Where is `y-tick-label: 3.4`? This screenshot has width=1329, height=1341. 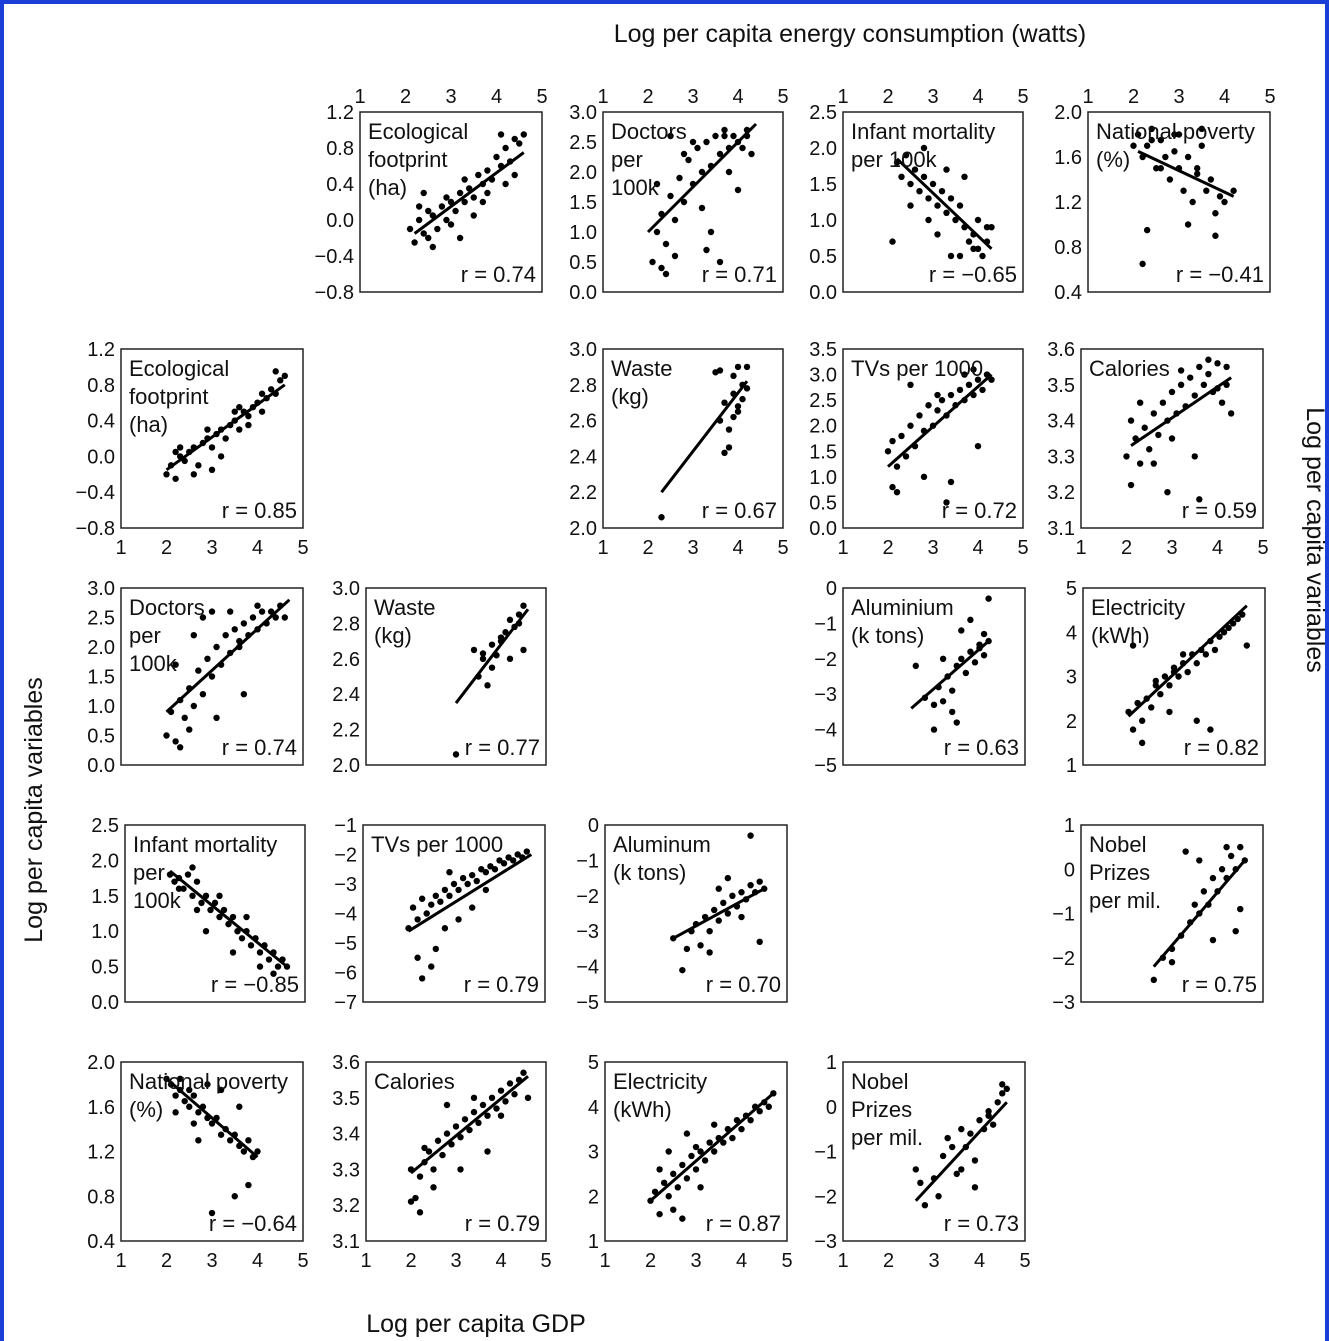 y-tick-label: 3.4 is located at coordinates (1061, 422).